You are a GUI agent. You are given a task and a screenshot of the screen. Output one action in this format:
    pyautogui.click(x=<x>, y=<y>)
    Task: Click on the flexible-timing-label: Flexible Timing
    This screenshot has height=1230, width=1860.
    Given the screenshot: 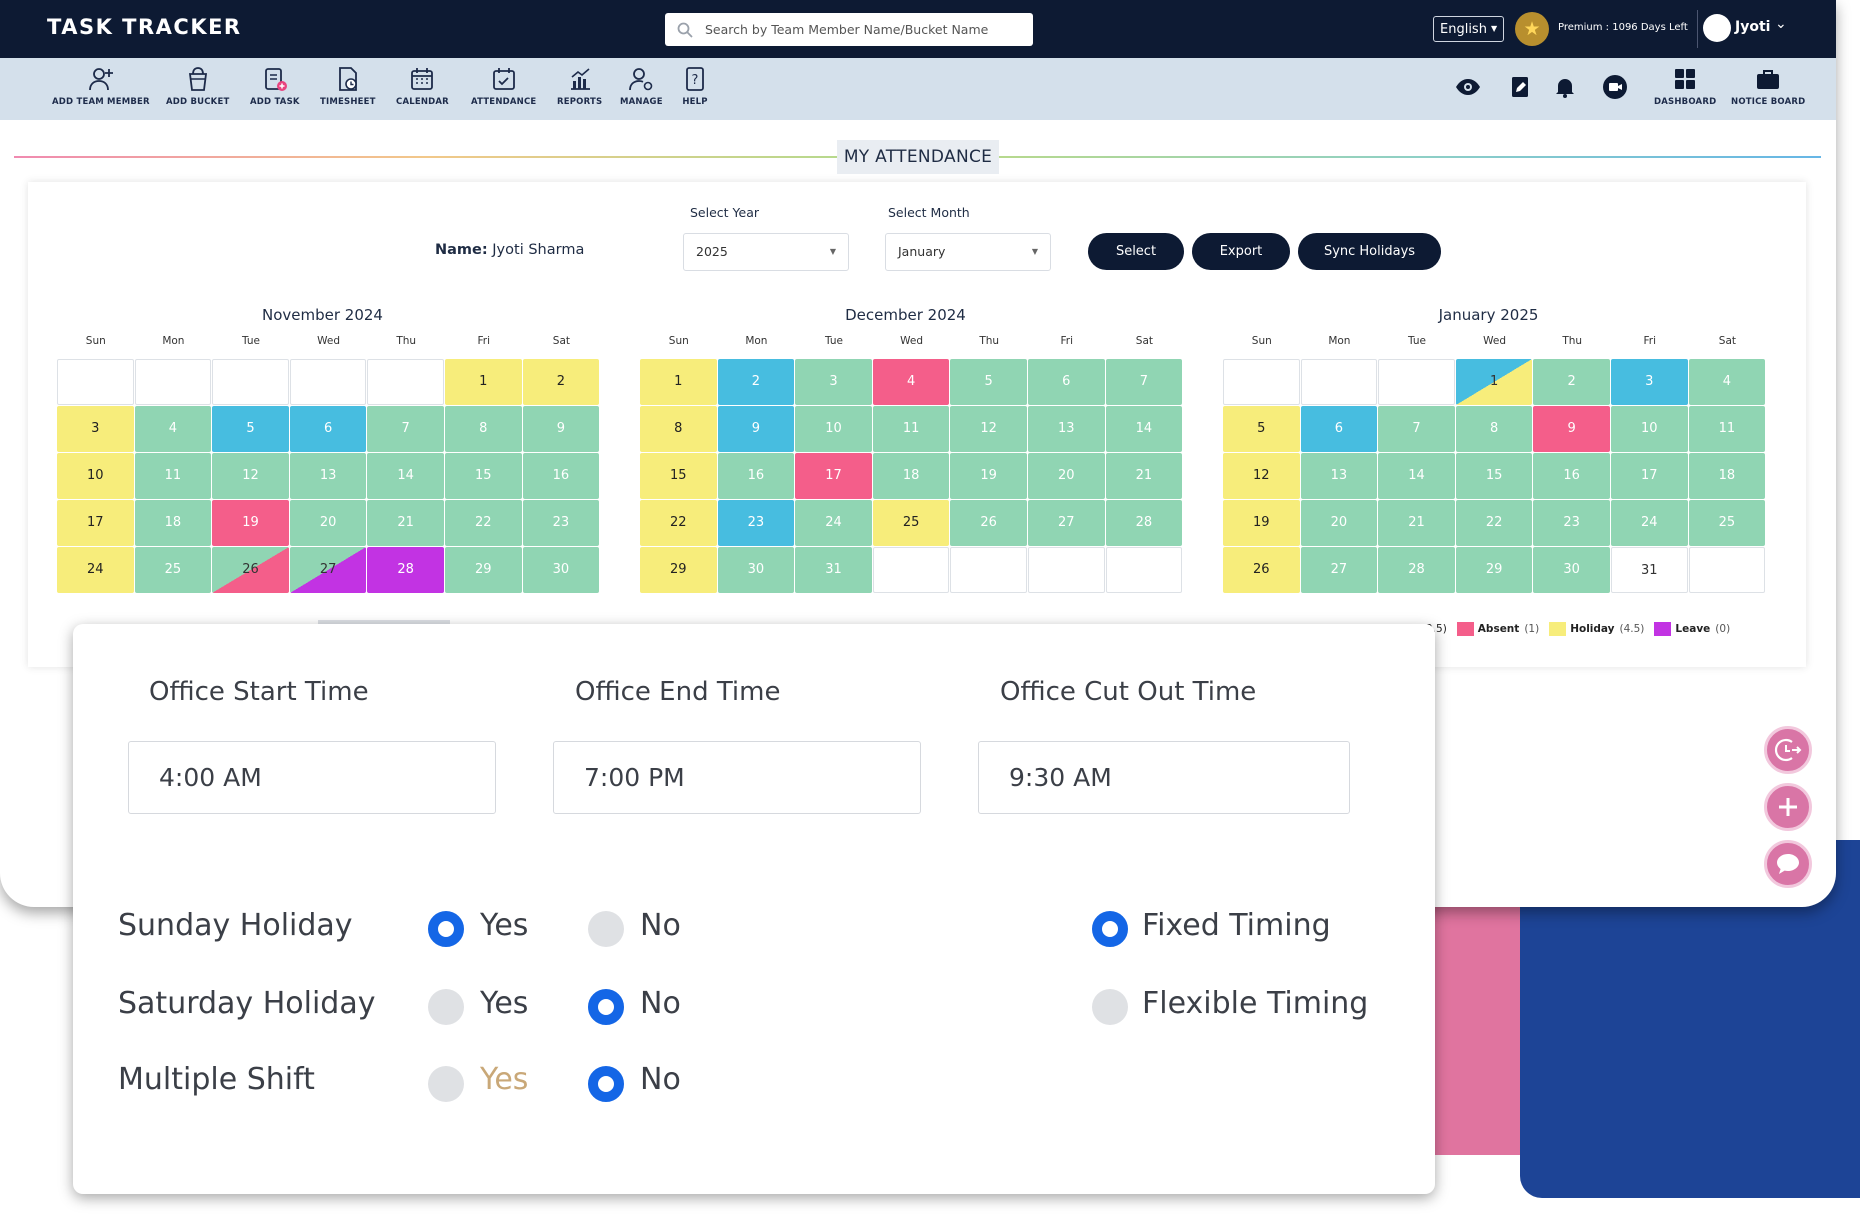 What is the action you would take?
    pyautogui.click(x=1255, y=1003)
    